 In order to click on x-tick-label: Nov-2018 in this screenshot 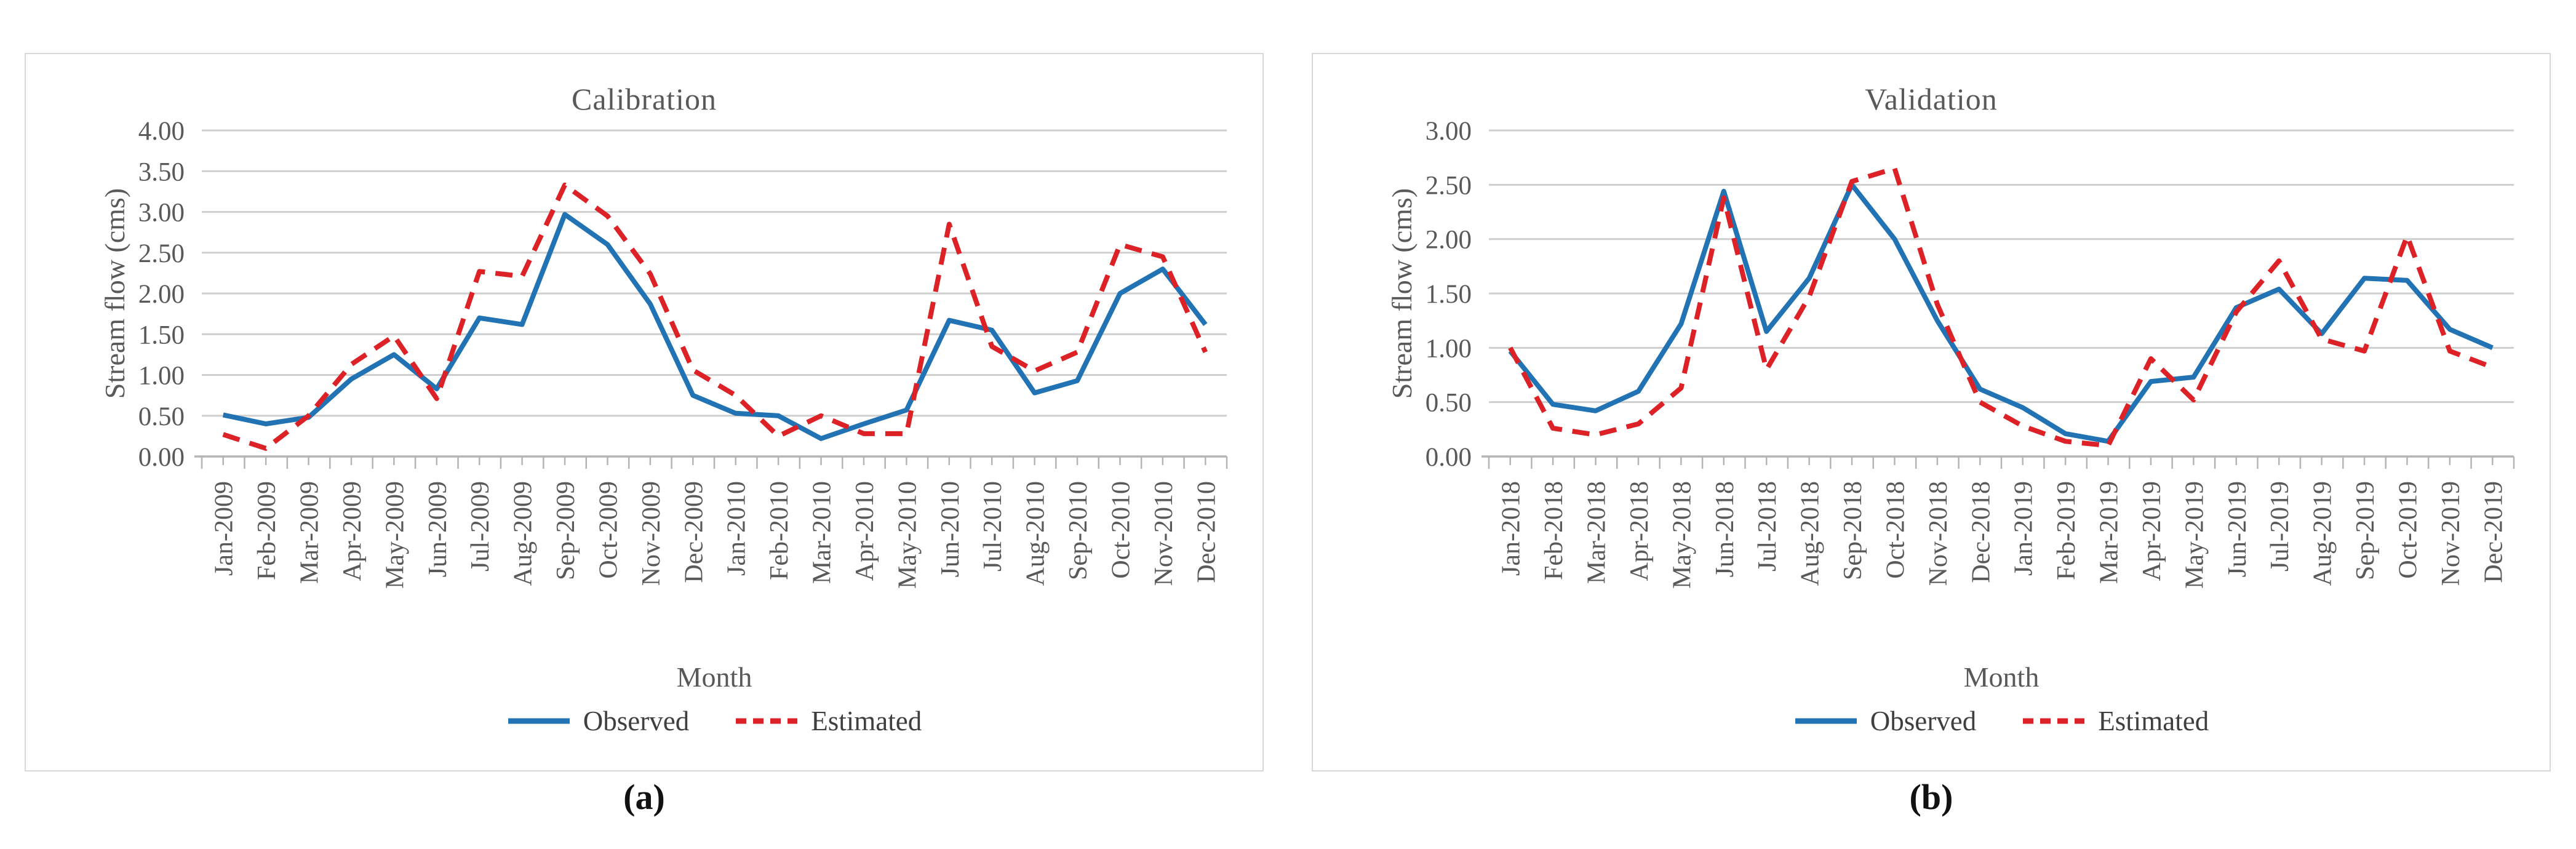, I will do `click(1938, 533)`.